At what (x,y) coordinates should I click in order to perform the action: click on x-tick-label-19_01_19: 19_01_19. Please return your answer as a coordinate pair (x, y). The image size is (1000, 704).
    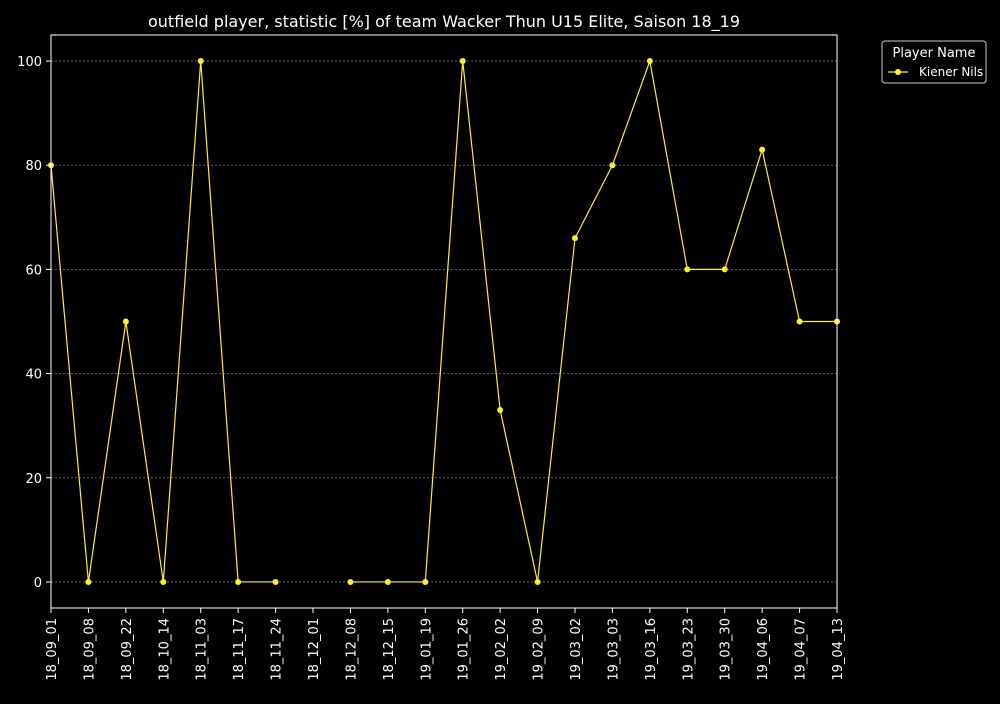
    Looking at the image, I should click on (426, 649).